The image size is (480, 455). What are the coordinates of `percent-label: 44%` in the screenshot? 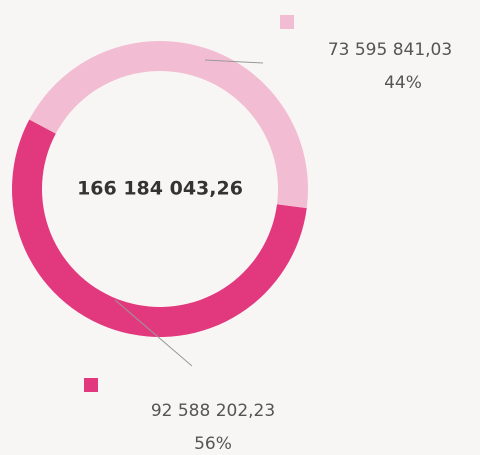 It's located at (403, 83).